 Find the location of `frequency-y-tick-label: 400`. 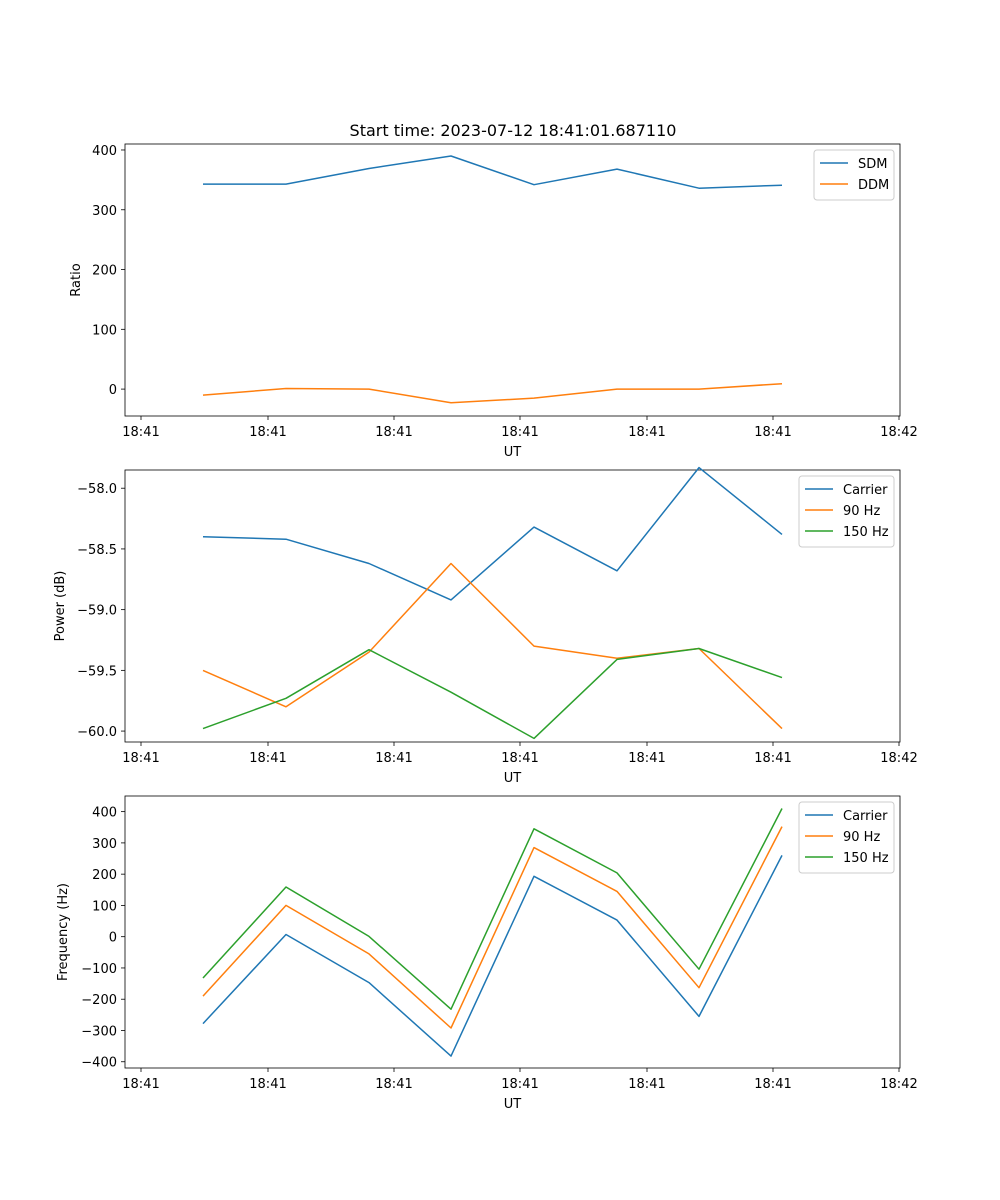

frequency-y-tick-label: 400 is located at coordinates (104, 813).